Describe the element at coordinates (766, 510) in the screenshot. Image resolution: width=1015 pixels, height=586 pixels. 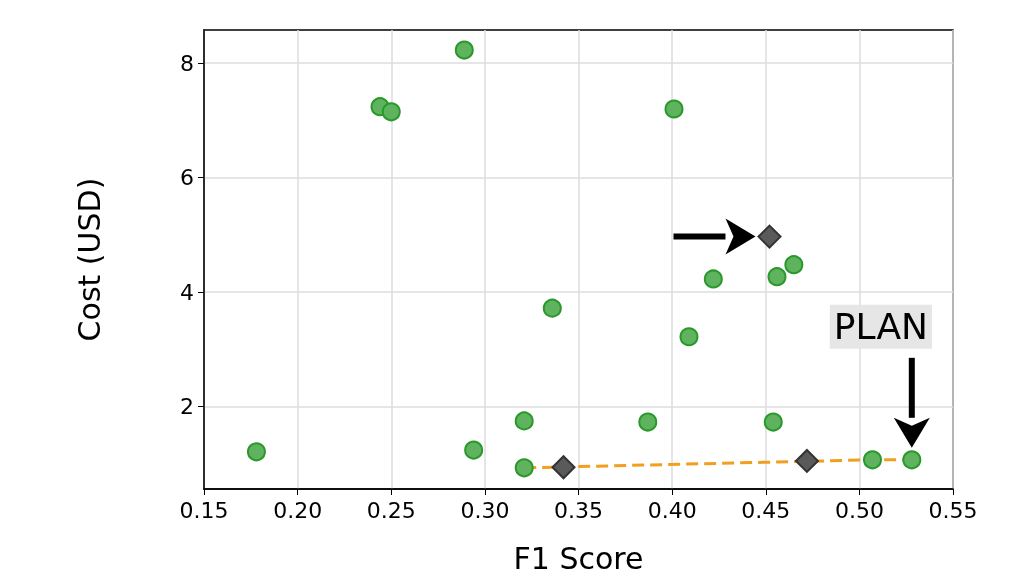
I see `x-tick-label: 0.45` at that location.